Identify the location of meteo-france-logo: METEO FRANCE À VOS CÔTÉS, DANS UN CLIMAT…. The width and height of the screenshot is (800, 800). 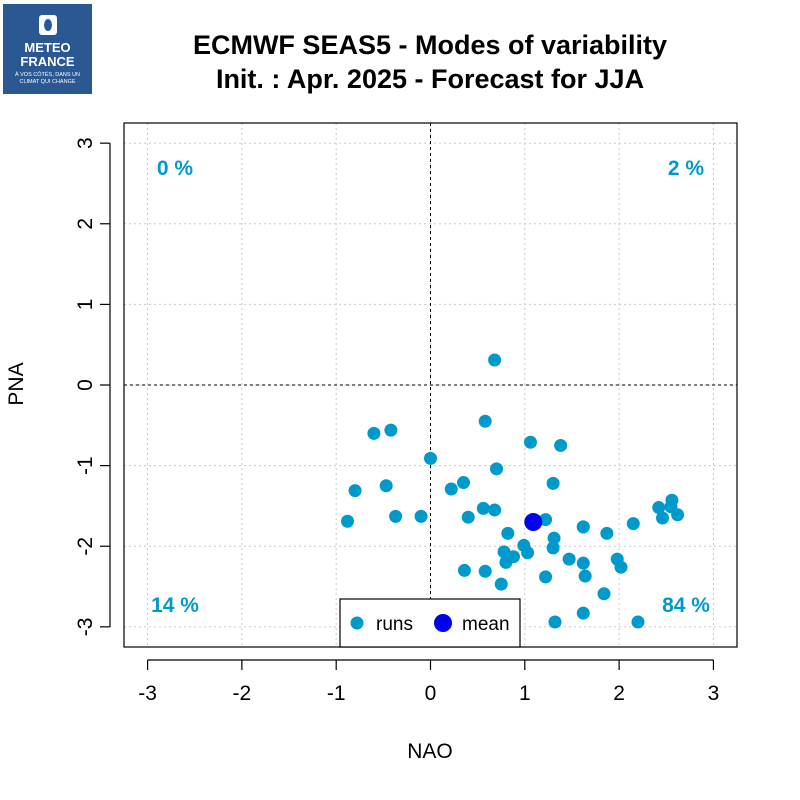
(47, 49).